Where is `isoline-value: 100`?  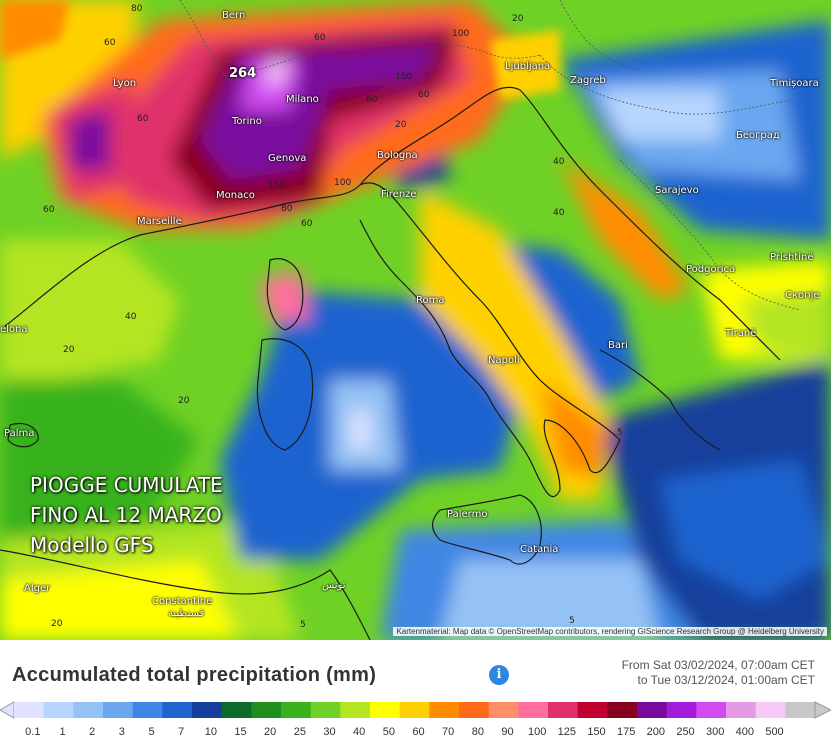 isoline-value: 100 is located at coordinates (343, 183).